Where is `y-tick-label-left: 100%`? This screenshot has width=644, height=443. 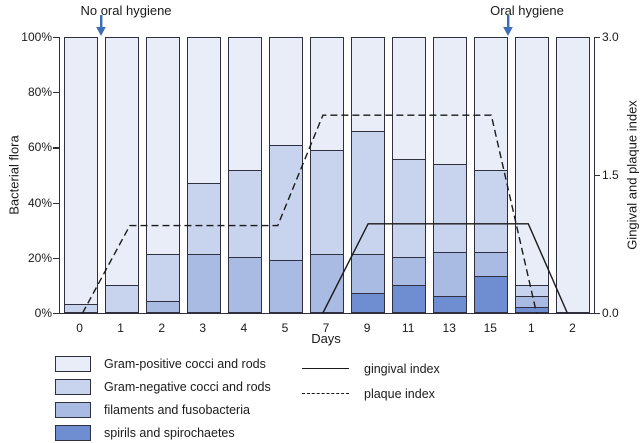
y-tick-label-left: 100% is located at coordinates (36, 37).